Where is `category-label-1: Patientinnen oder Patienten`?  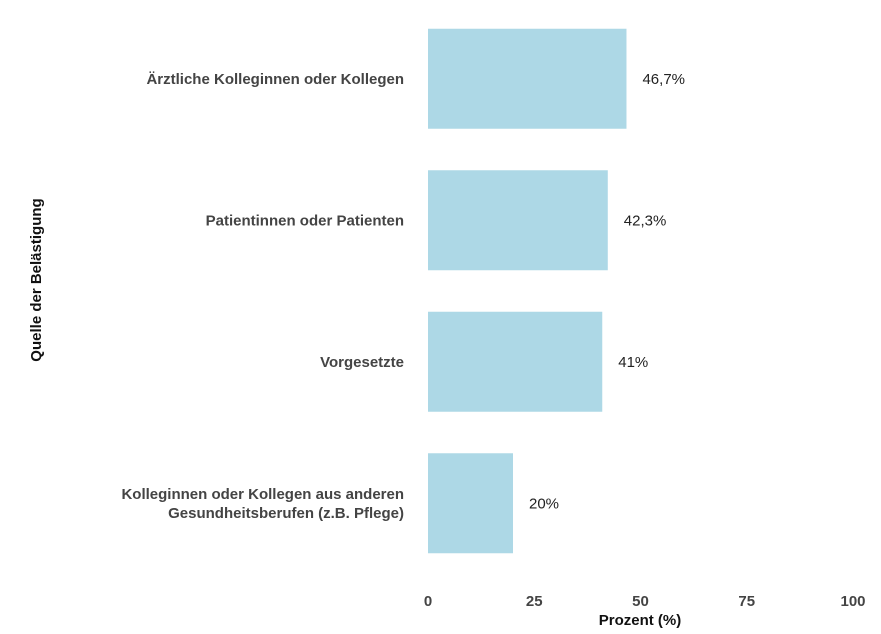
category-label-1: Patientinnen oder Patienten is located at coordinates (305, 220).